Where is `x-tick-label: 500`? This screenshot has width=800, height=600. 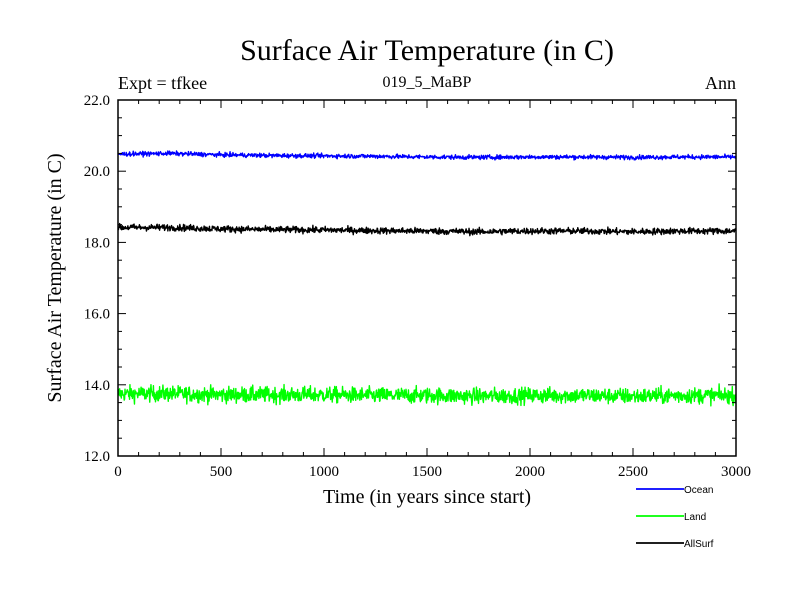
x-tick-label: 500 is located at coordinates (221, 472).